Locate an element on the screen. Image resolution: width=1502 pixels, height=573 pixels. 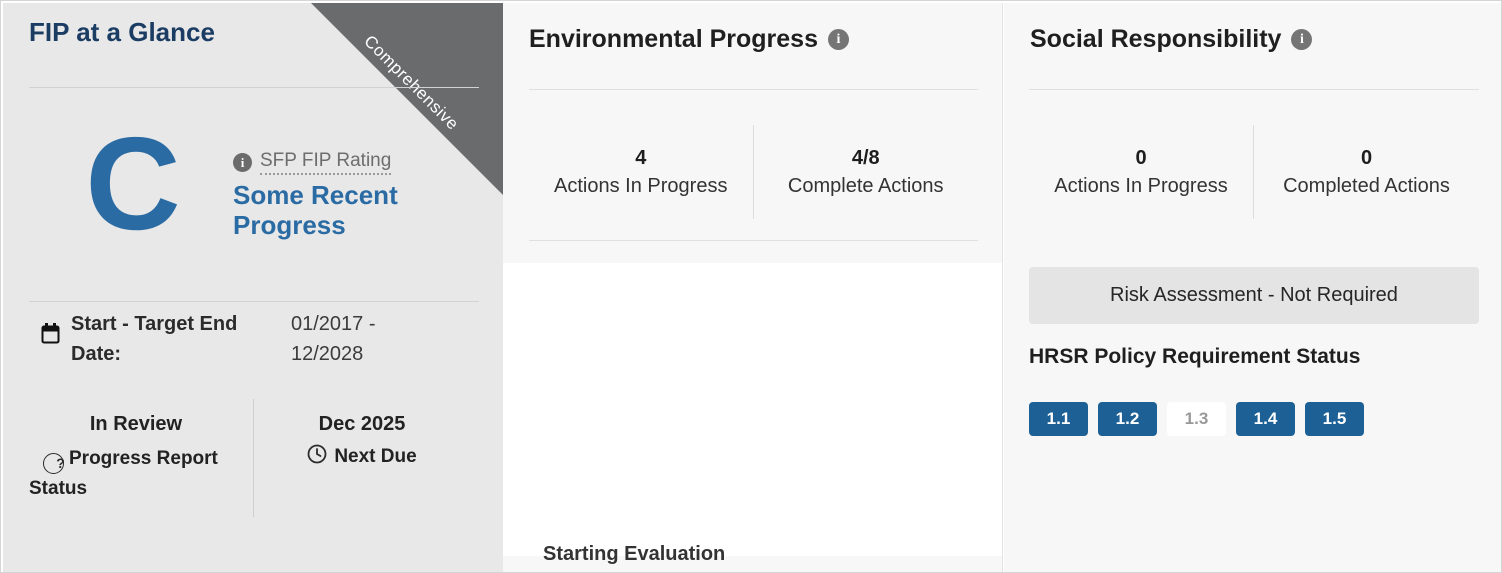
calendar-icon is located at coordinates (50, 336).